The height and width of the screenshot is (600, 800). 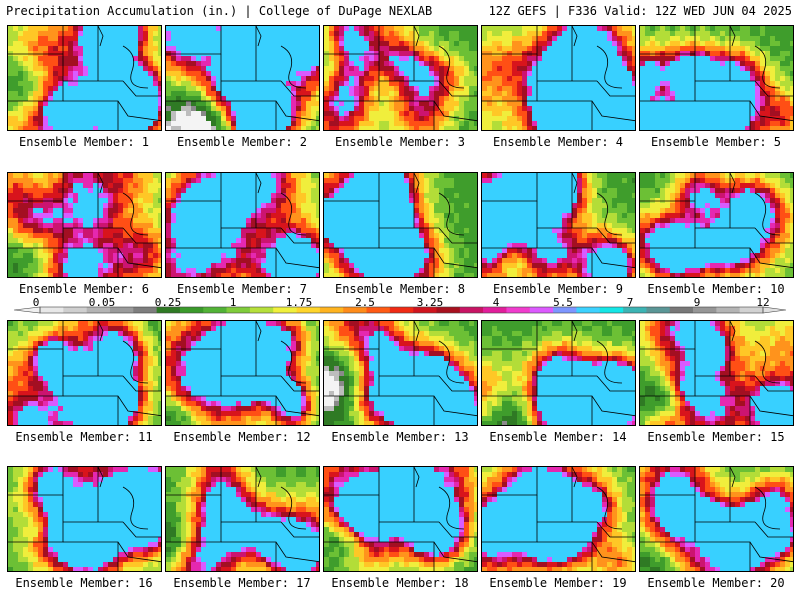 What do you see at coordinates (558, 142) in the screenshot?
I see `ensemble-member-label: Ensemble Member: 4` at bounding box center [558, 142].